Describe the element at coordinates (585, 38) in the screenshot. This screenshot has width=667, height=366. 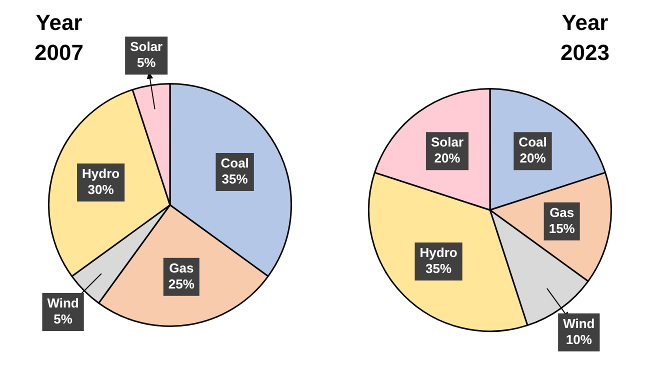
I see `chart-title: Year 2023` at that location.